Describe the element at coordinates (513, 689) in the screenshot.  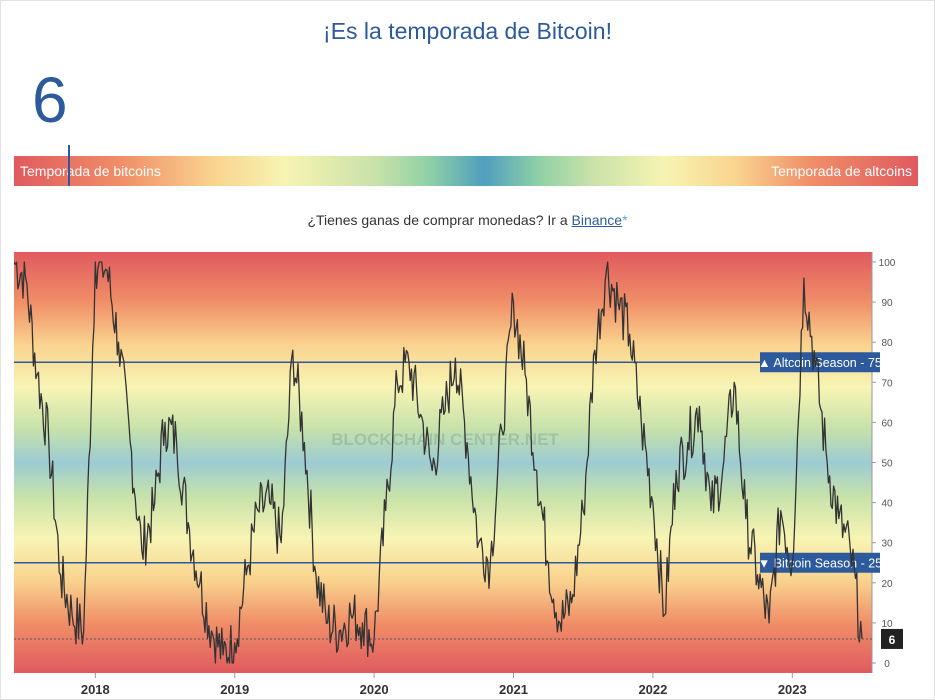
I see `x-tick-label: 2021` at that location.